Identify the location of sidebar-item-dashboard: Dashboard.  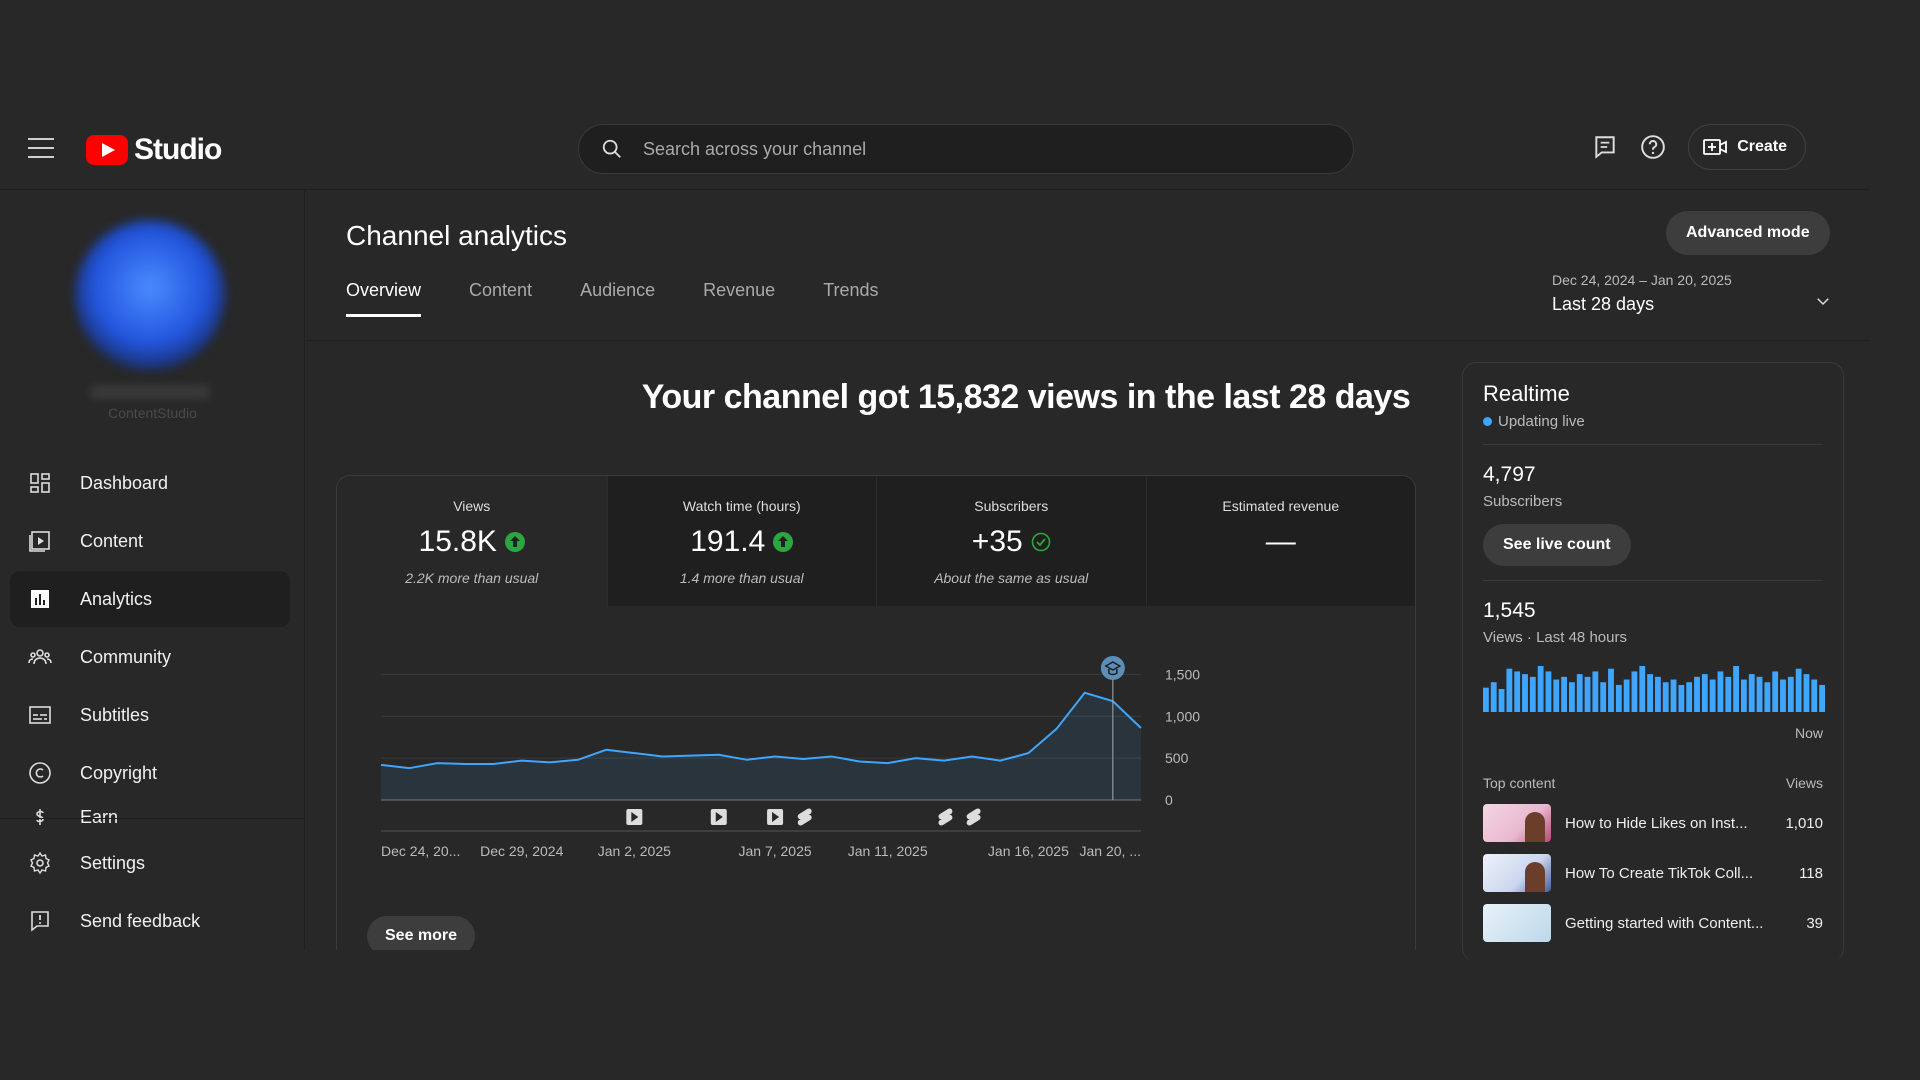
(150, 483).